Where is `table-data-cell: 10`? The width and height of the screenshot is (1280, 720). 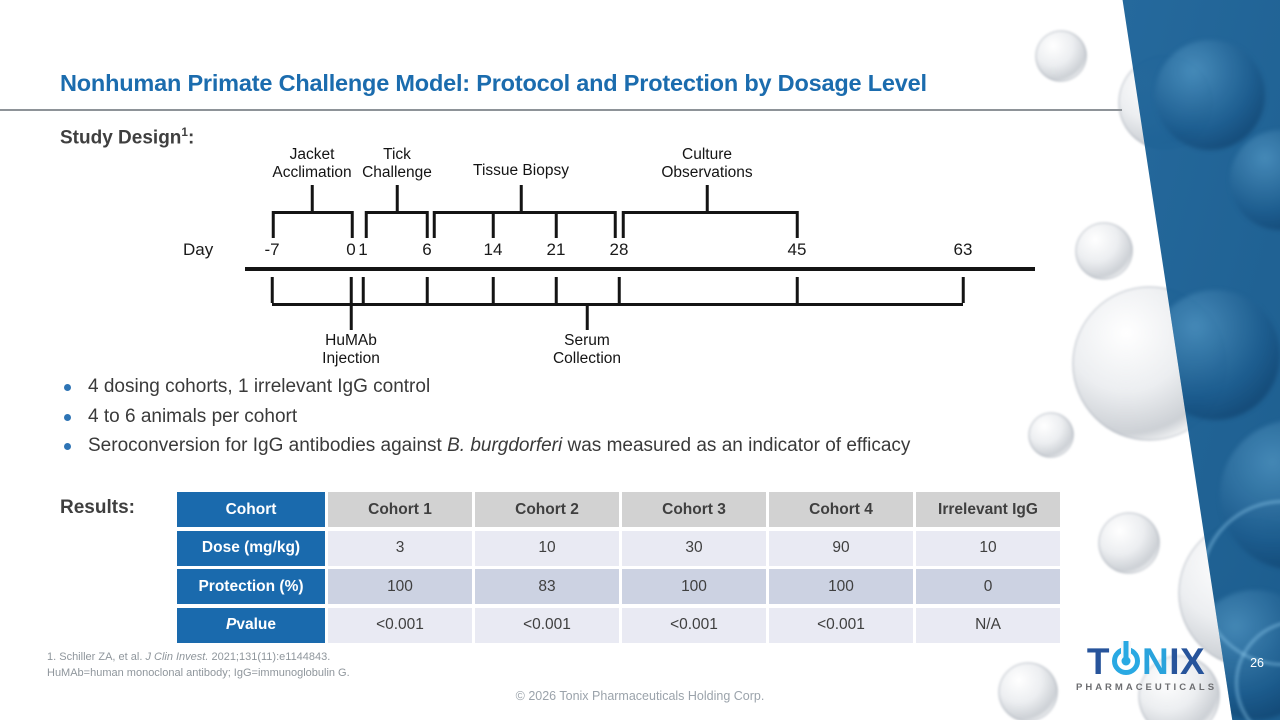
table-data-cell: 10 is located at coordinates (547, 548).